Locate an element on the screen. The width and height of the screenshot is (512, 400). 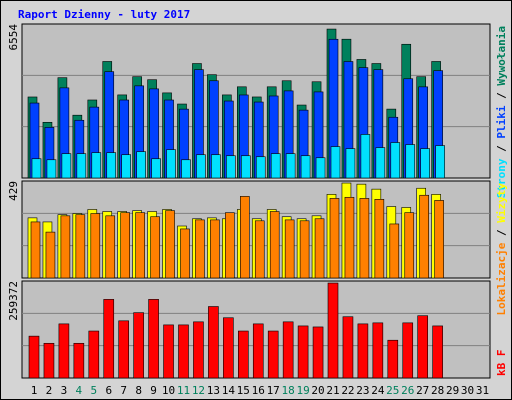
x-tick-label: 3 is located at coordinates (64, 390).